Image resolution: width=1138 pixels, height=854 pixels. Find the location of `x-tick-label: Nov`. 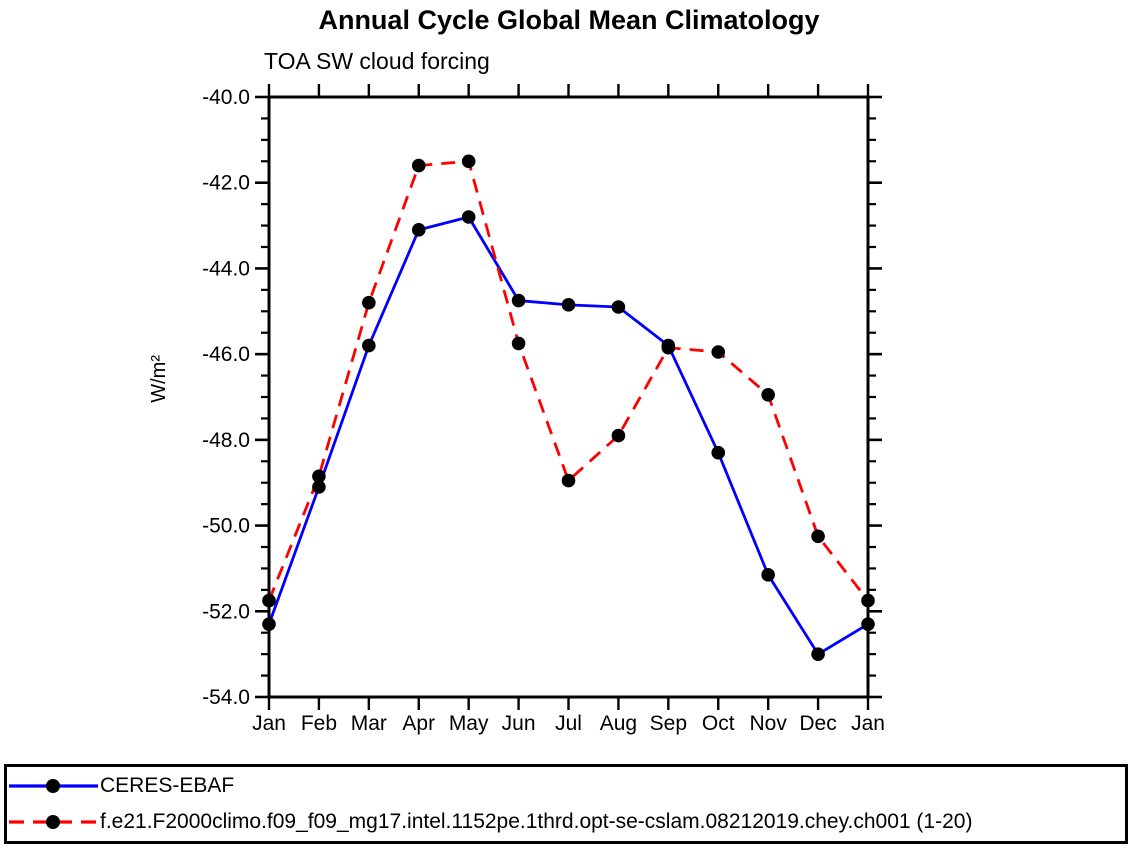

x-tick-label: Nov is located at coordinates (768, 723).